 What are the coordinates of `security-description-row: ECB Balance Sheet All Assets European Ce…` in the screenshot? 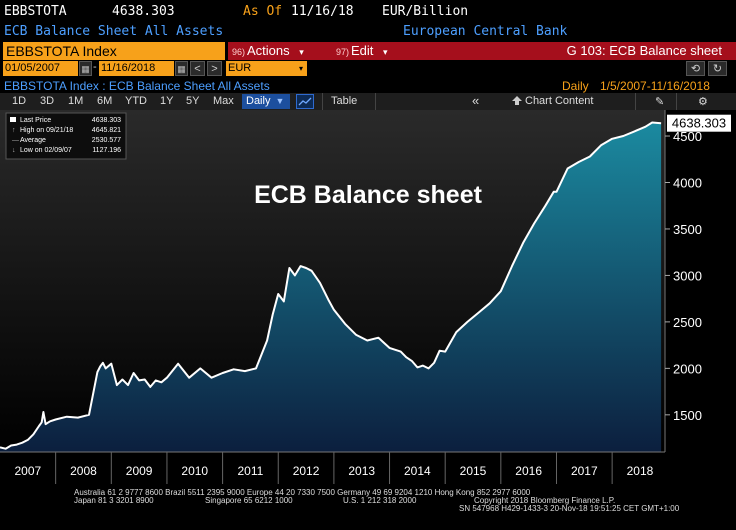 It's located at (368, 32).